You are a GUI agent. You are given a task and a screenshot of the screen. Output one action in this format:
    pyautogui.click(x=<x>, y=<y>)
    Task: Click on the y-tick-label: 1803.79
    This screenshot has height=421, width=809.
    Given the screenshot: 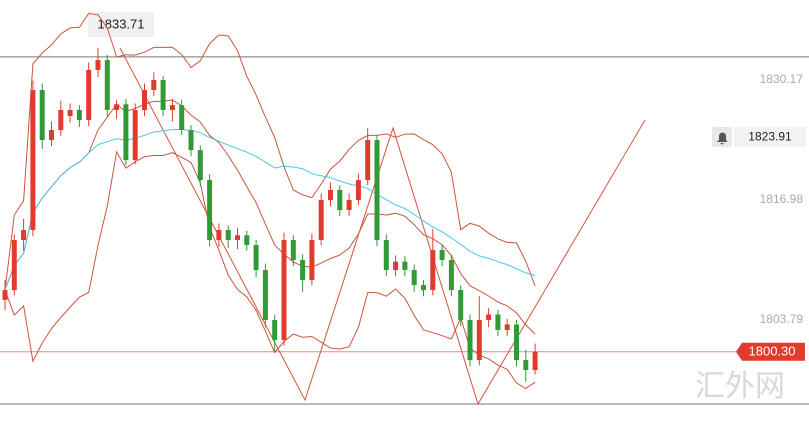 What is the action you would take?
    pyautogui.click(x=782, y=319)
    